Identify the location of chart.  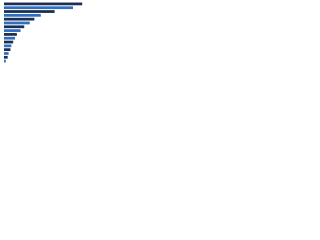
(43, 32).